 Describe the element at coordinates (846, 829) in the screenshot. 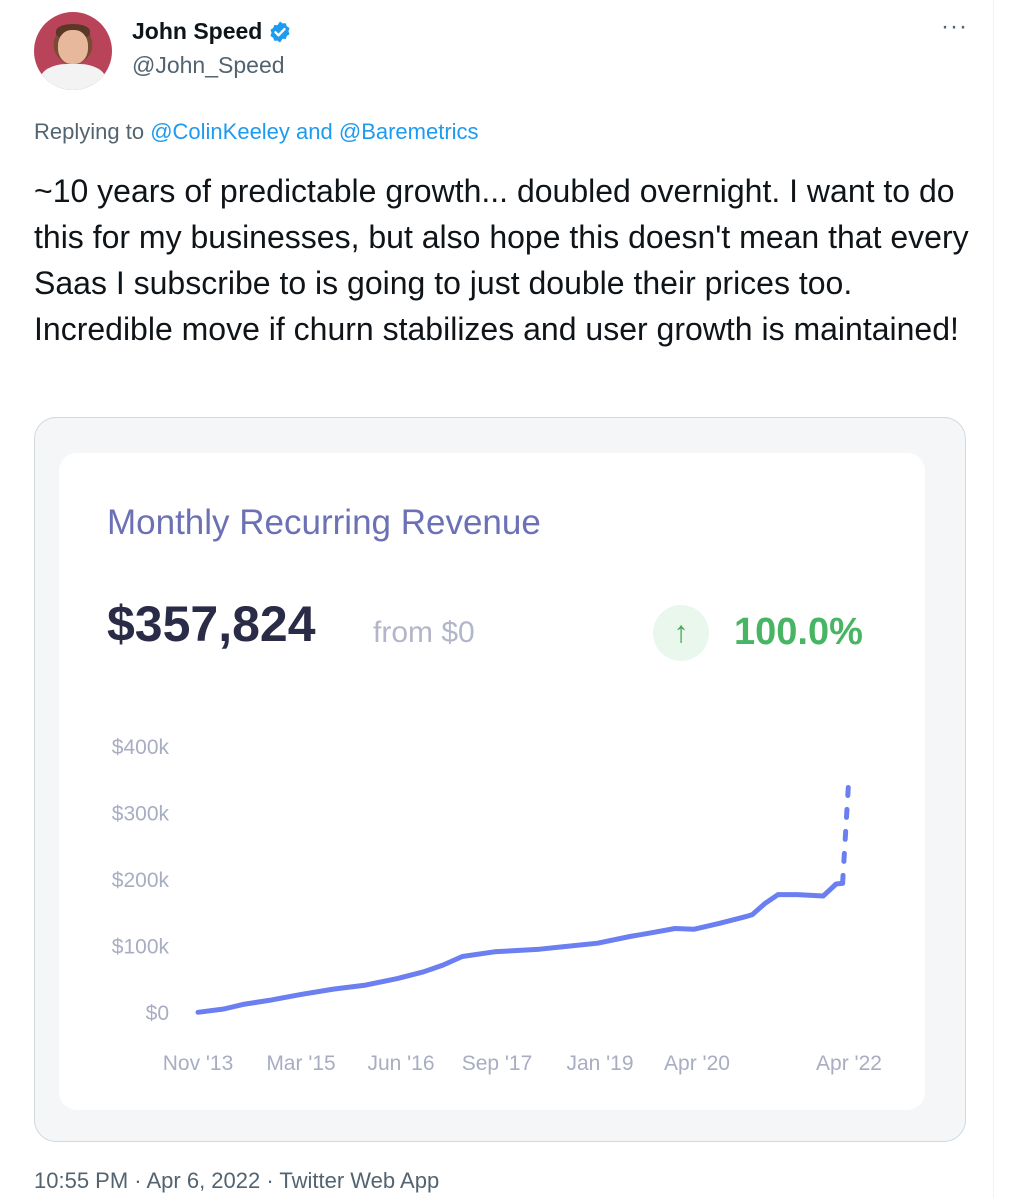

I see `mrr-projection-line` at that location.